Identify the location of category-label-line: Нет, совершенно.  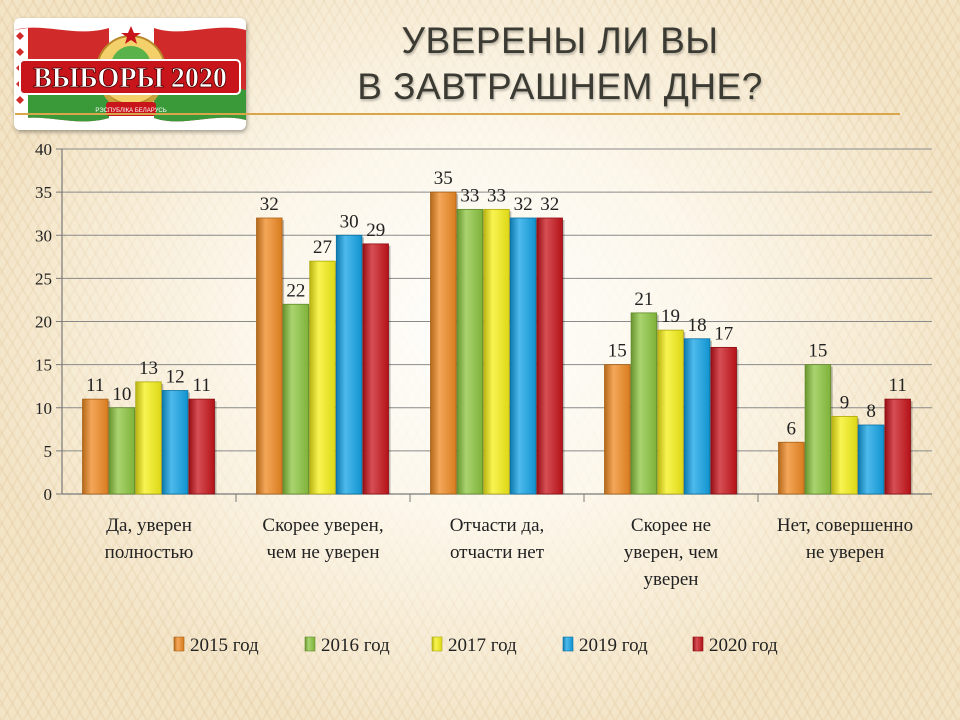
(845, 525).